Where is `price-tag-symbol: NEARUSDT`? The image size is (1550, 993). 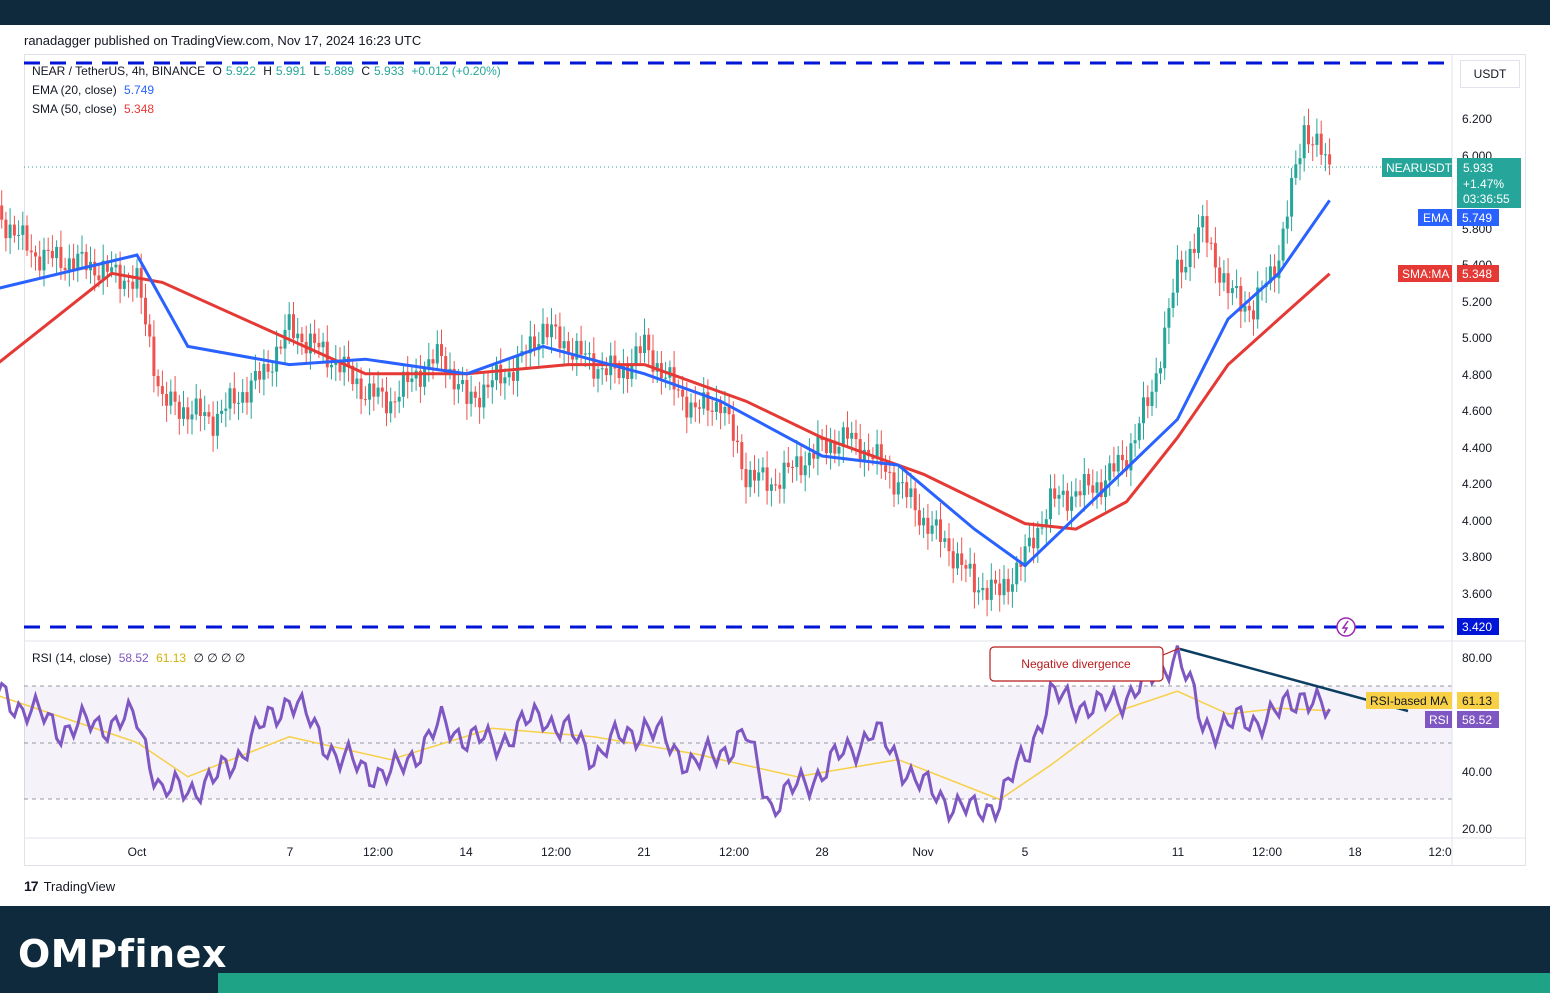
price-tag-symbol: NEARUSDT is located at coordinates (1419, 168).